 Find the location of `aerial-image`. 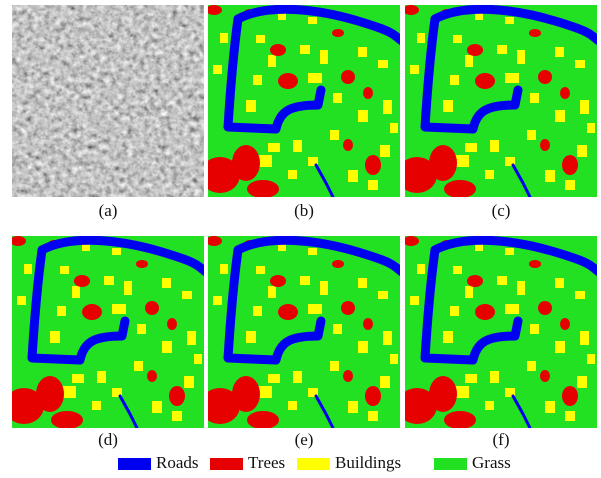

aerial-image is located at coordinates (108, 101).